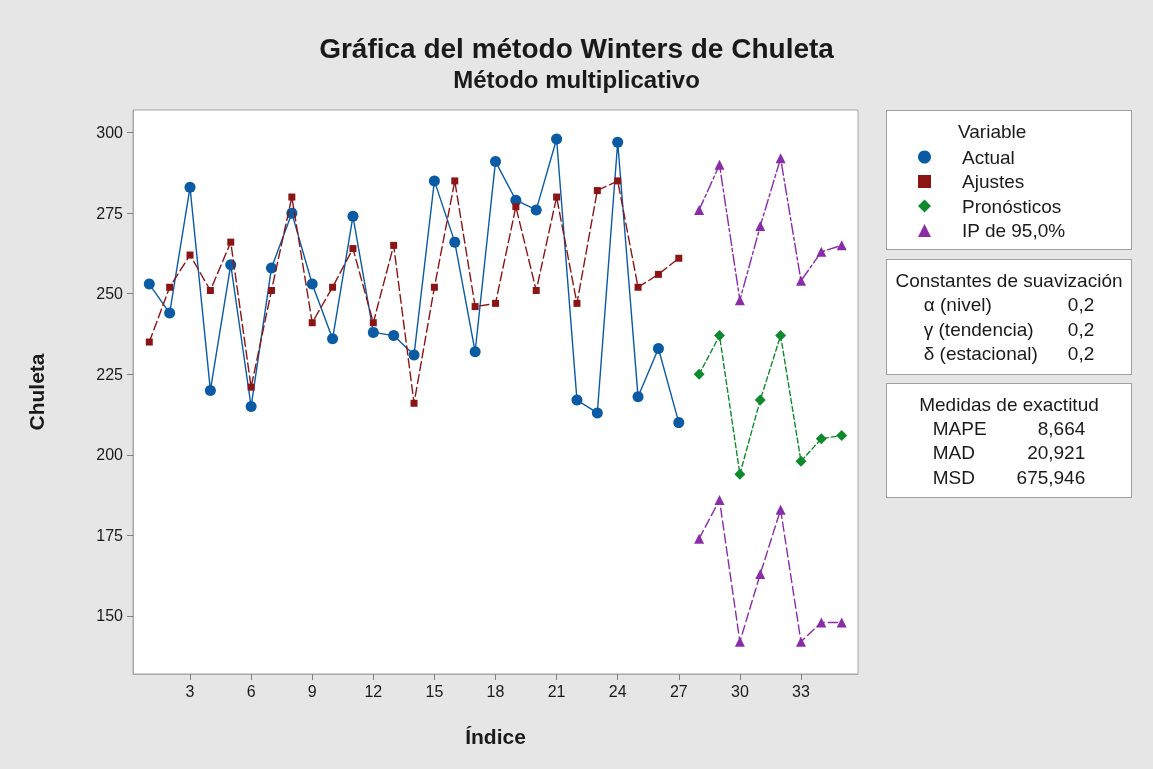  I want to click on y-tick-label: 300, so click(110, 133).